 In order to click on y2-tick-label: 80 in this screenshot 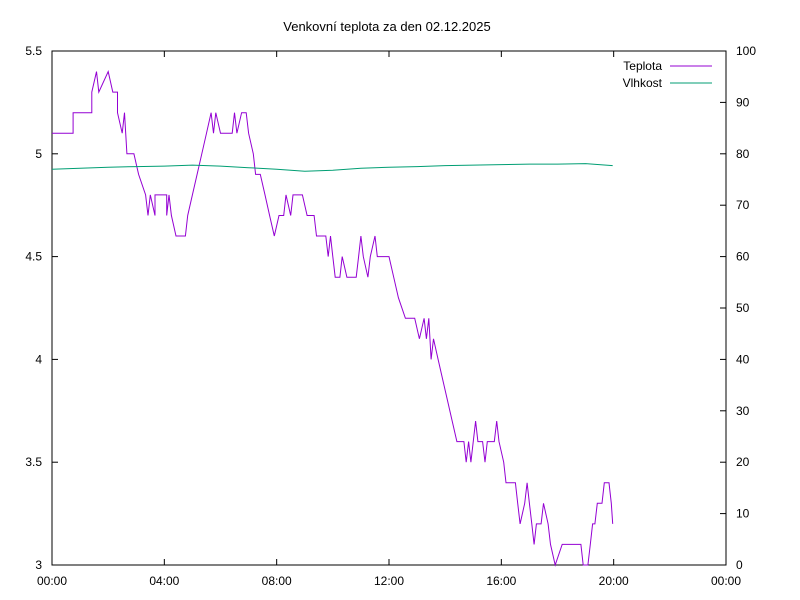, I will do `click(743, 154)`.